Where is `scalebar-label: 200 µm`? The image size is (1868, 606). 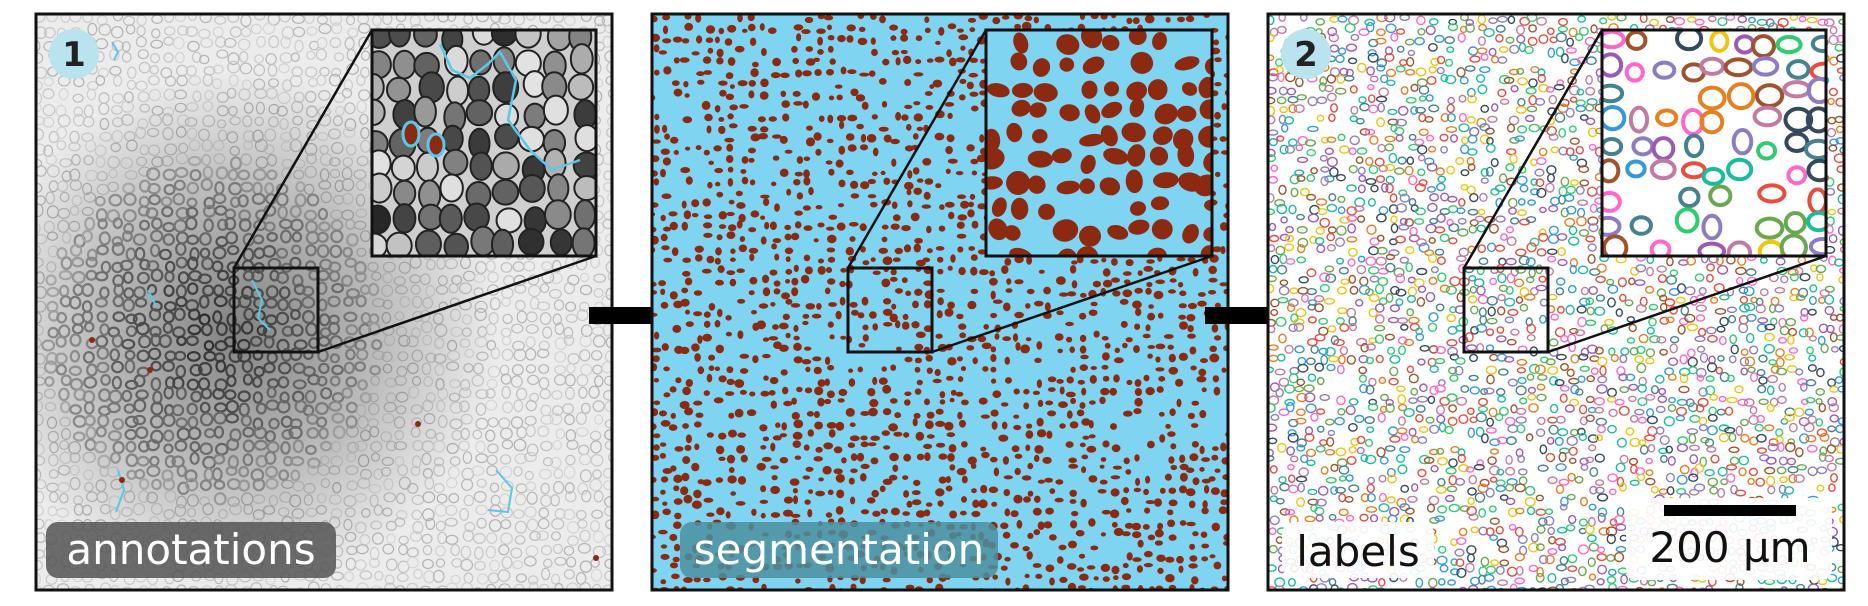 scalebar-label: 200 µm is located at coordinates (1729, 547).